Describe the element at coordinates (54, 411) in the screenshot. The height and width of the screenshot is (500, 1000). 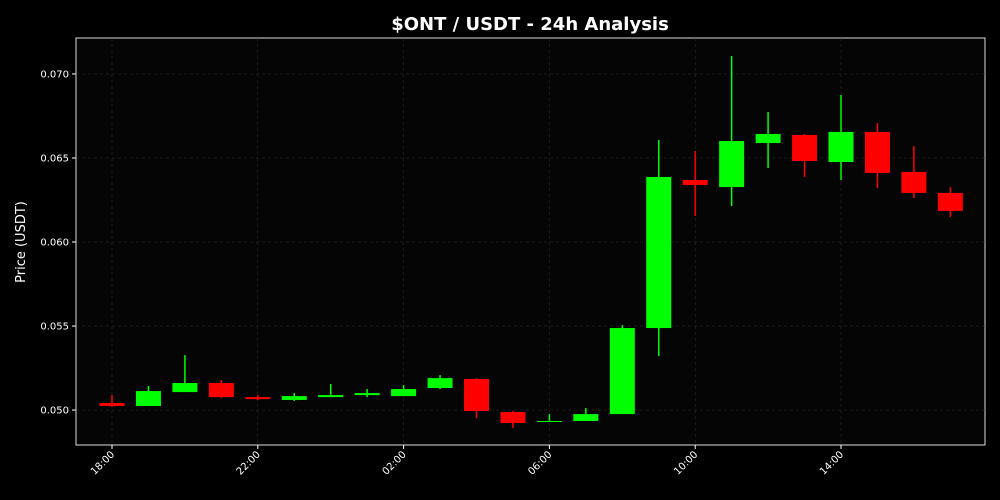
I see `y-tick-label: 0.050` at that location.